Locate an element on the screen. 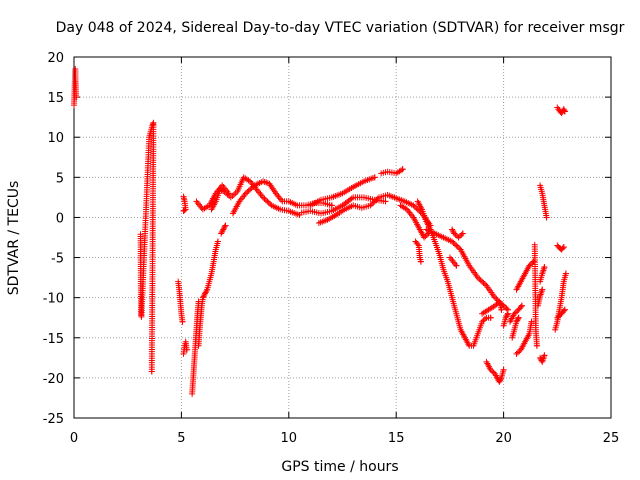 This screenshot has width=640, height=480. y-tick-label: -10 is located at coordinates (53, 299).